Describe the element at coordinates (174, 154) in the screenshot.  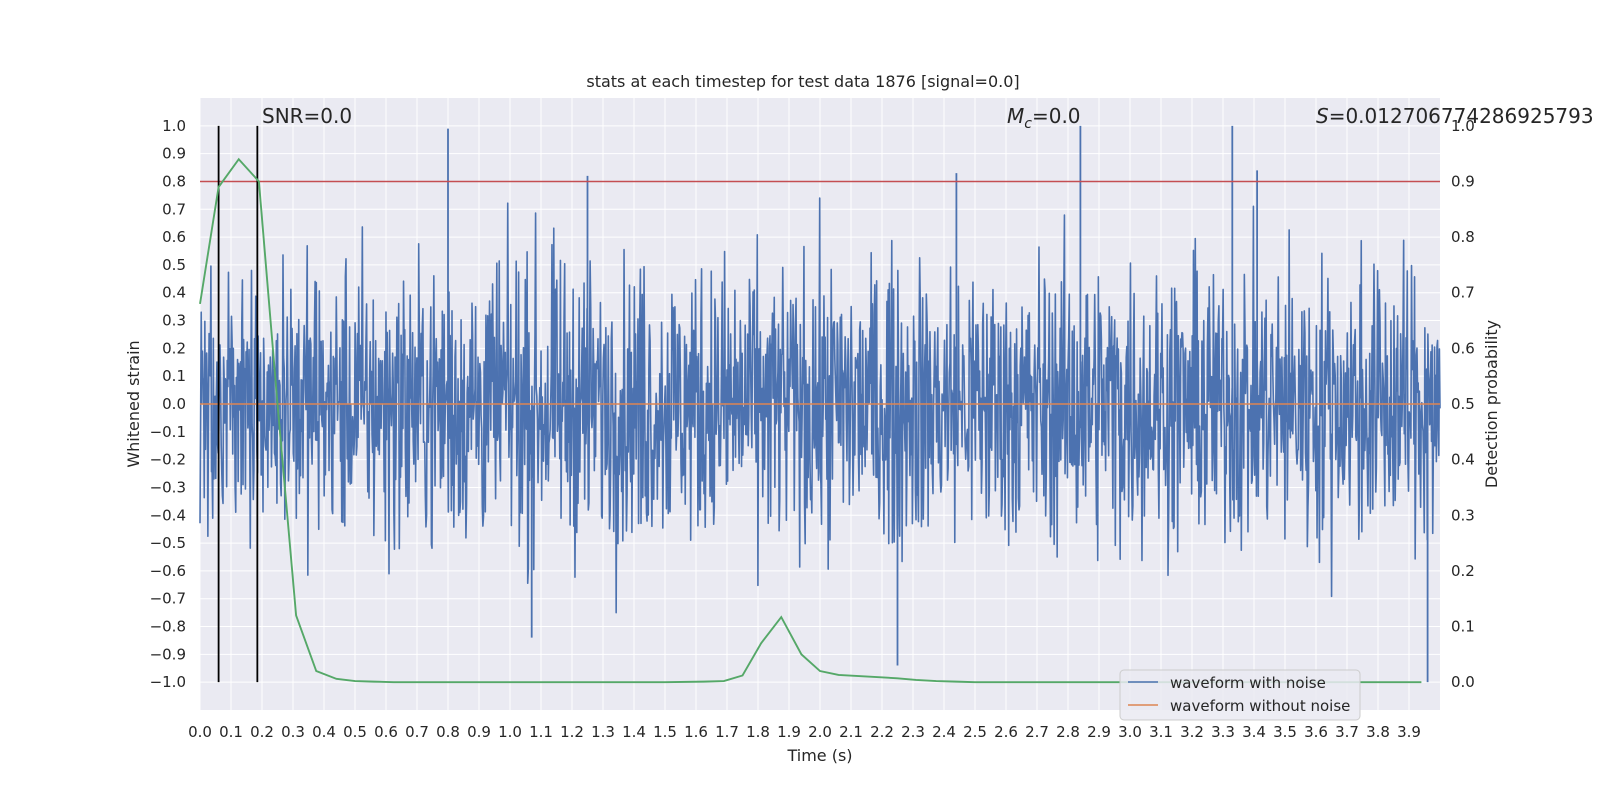
I see `y-tick-label: 0.9` at that location.